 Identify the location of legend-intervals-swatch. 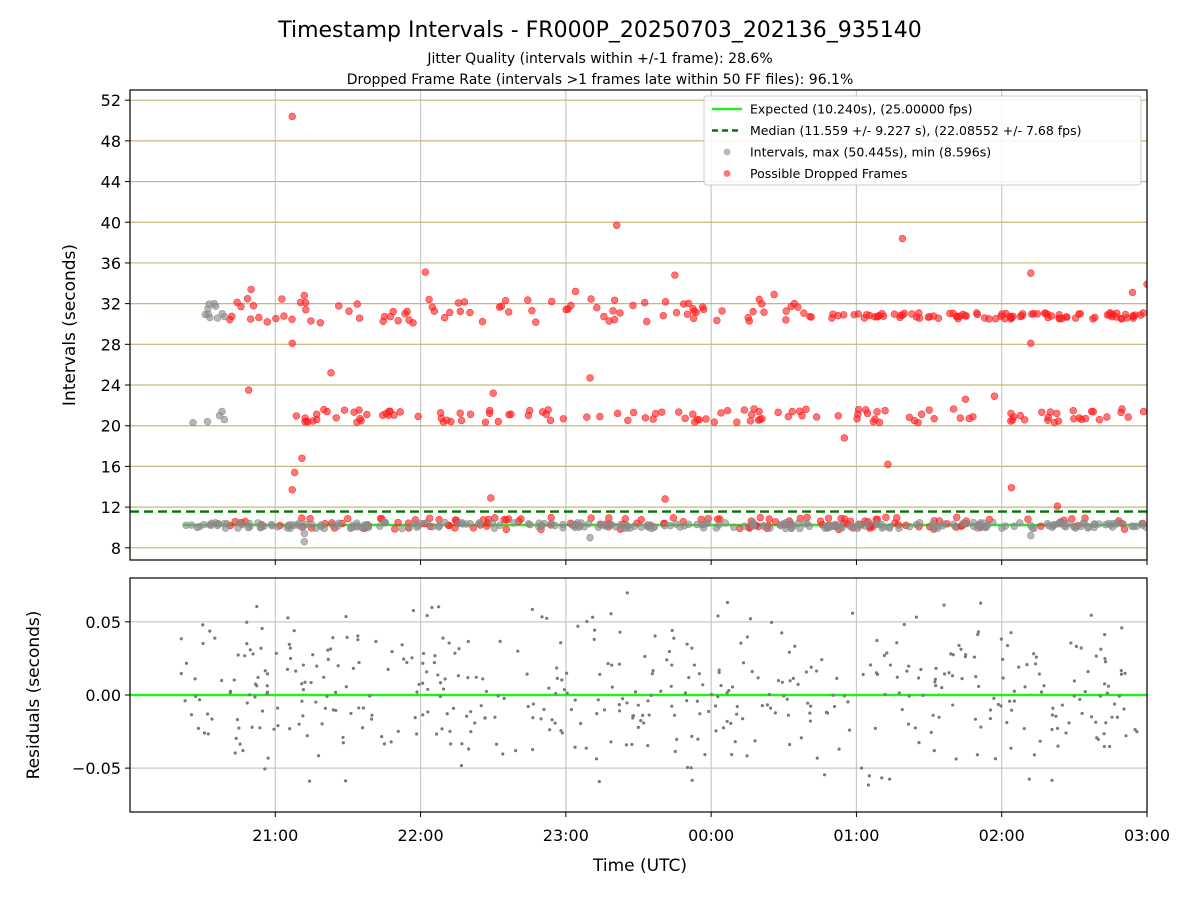
(727, 152).